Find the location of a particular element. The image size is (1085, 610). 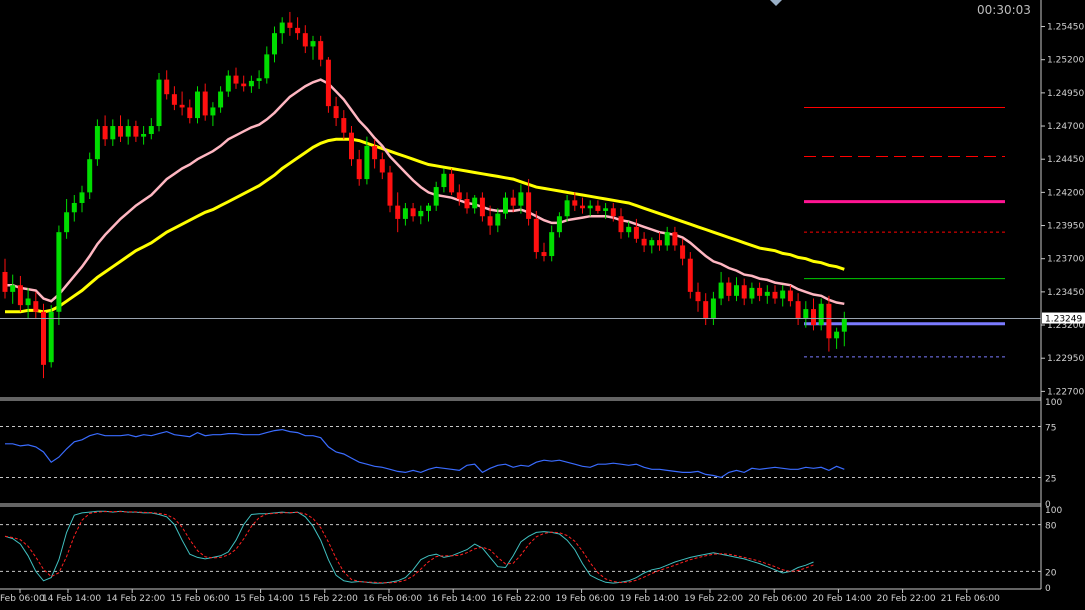

pivot-levels is located at coordinates (904, 232).